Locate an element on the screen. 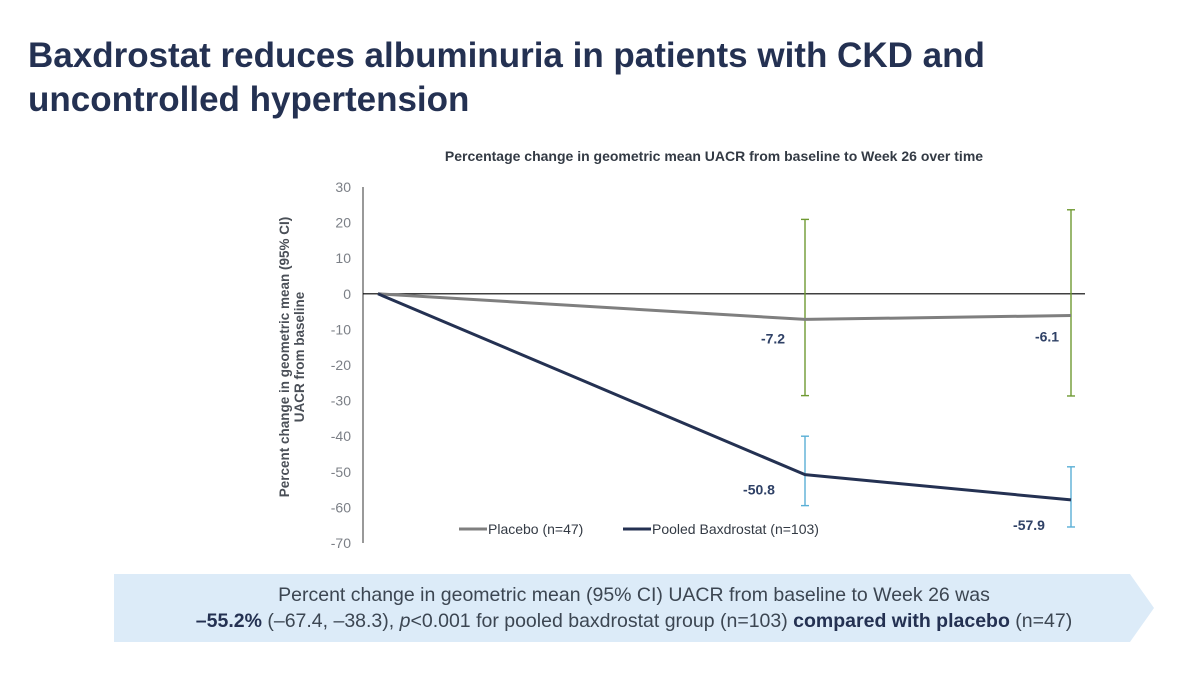 The image size is (1200, 676). y-tick-label: -60 is located at coordinates (341, 507).